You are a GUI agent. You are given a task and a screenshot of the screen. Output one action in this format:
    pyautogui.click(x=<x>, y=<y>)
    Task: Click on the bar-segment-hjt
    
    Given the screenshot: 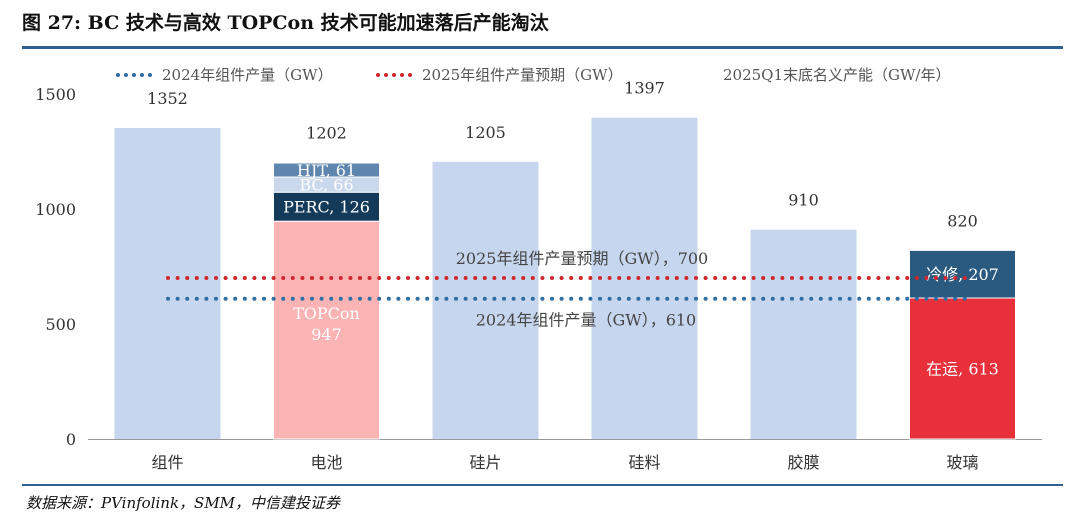 What is the action you would take?
    pyautogui.click(x=326, y=170)
    